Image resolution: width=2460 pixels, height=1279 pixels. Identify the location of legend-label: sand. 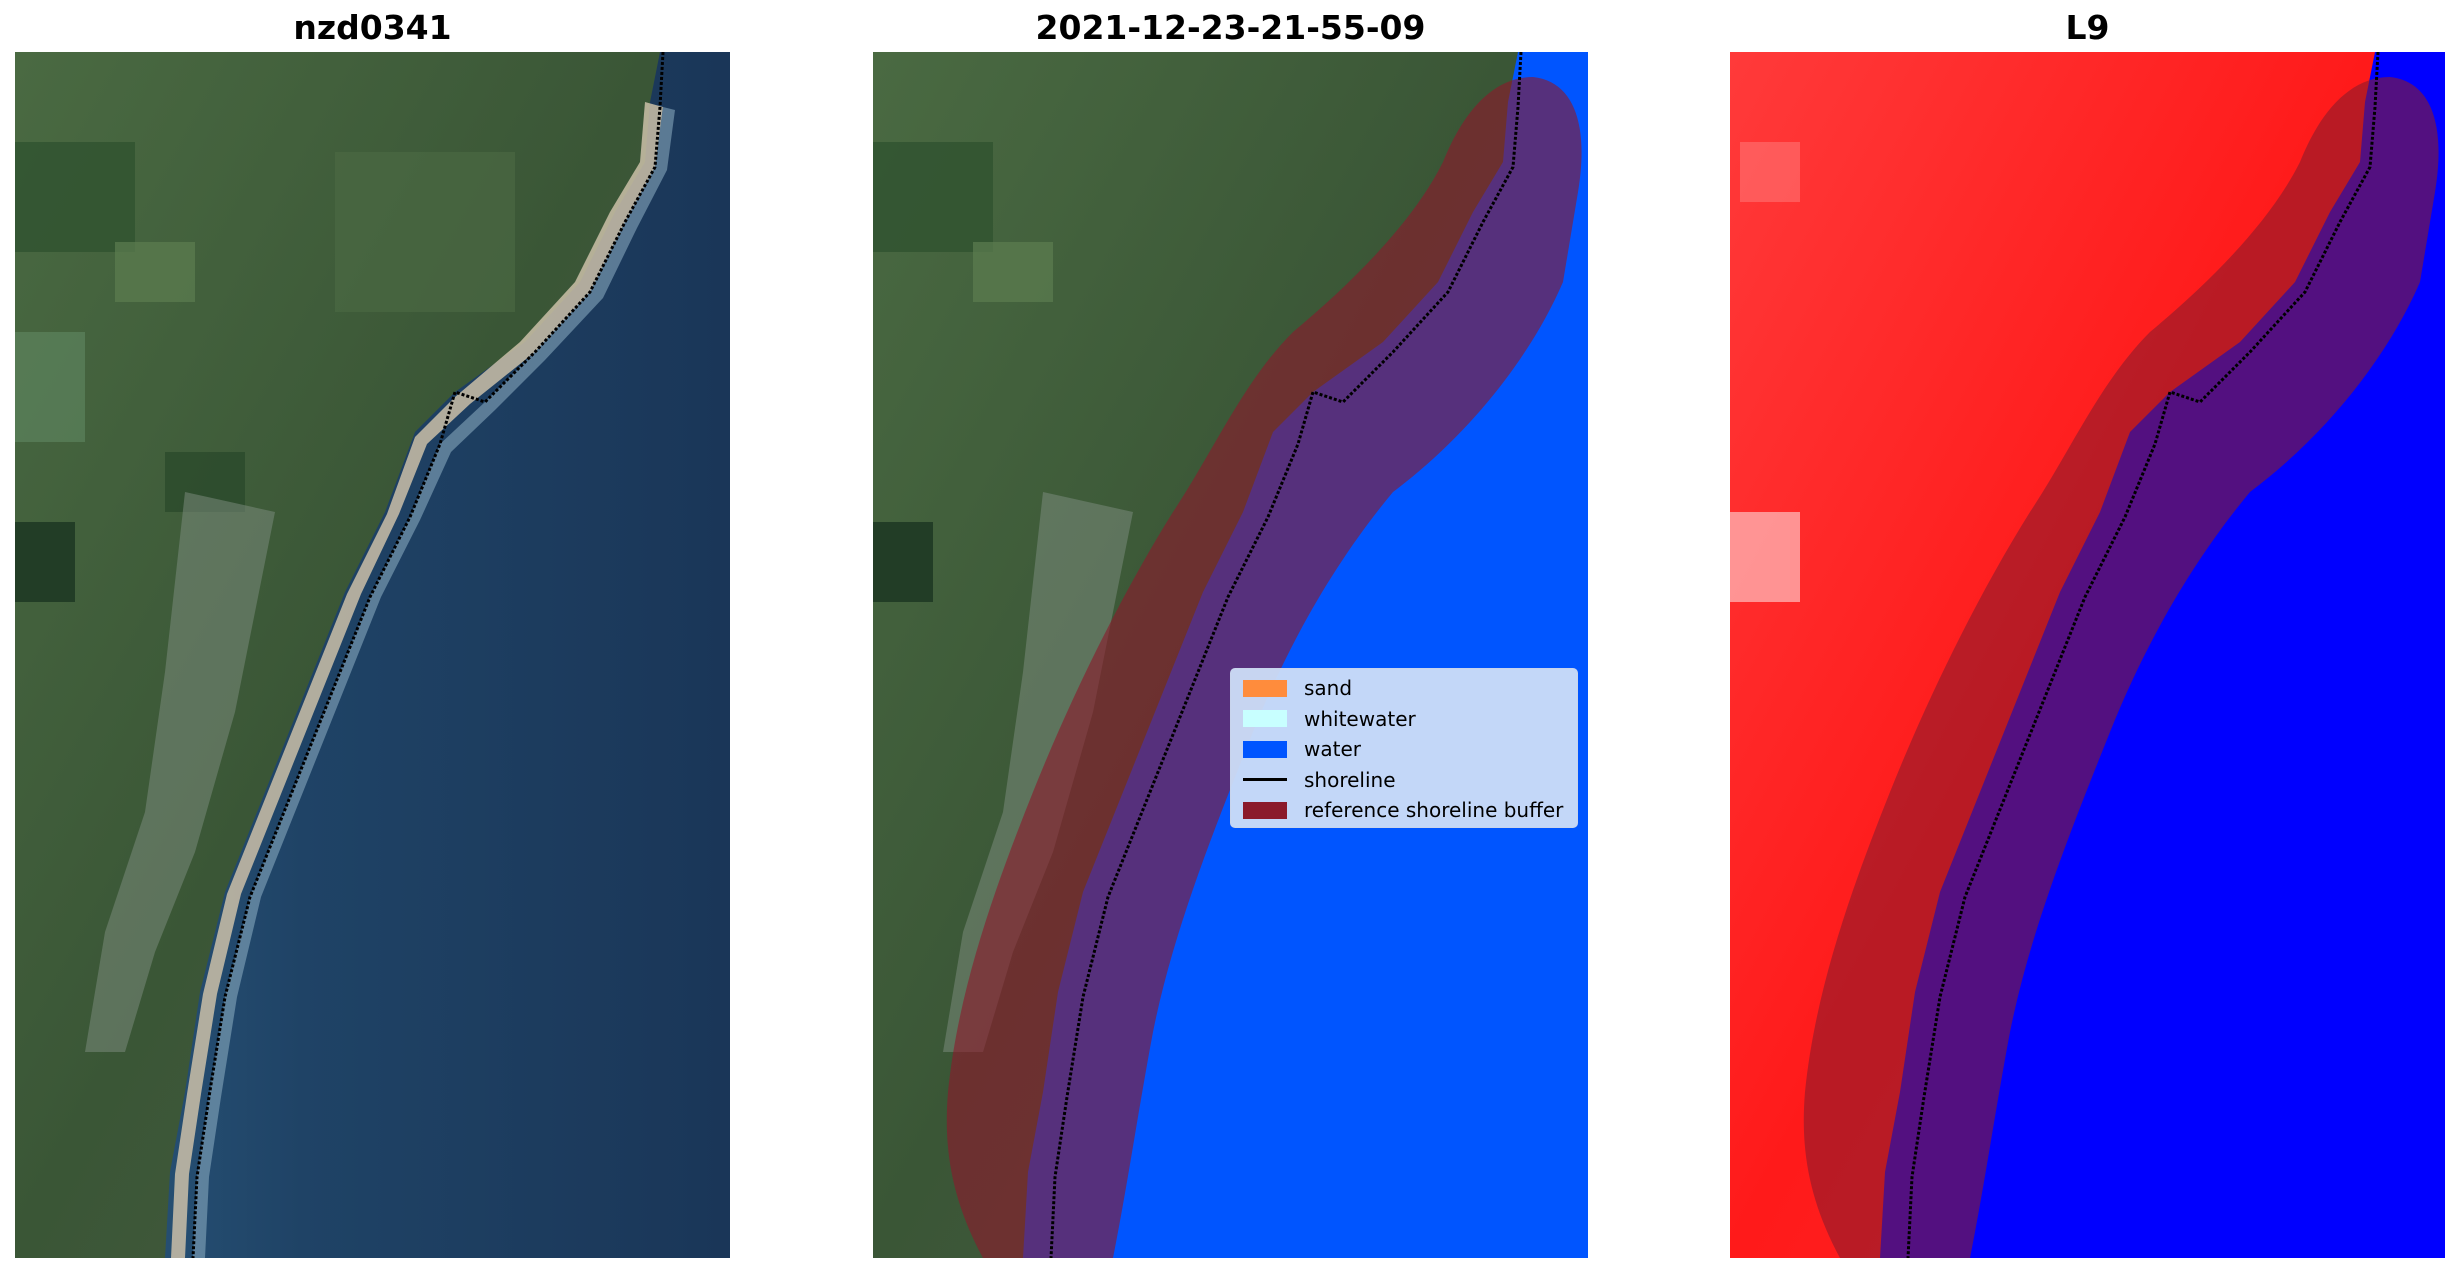
(1328, 688).